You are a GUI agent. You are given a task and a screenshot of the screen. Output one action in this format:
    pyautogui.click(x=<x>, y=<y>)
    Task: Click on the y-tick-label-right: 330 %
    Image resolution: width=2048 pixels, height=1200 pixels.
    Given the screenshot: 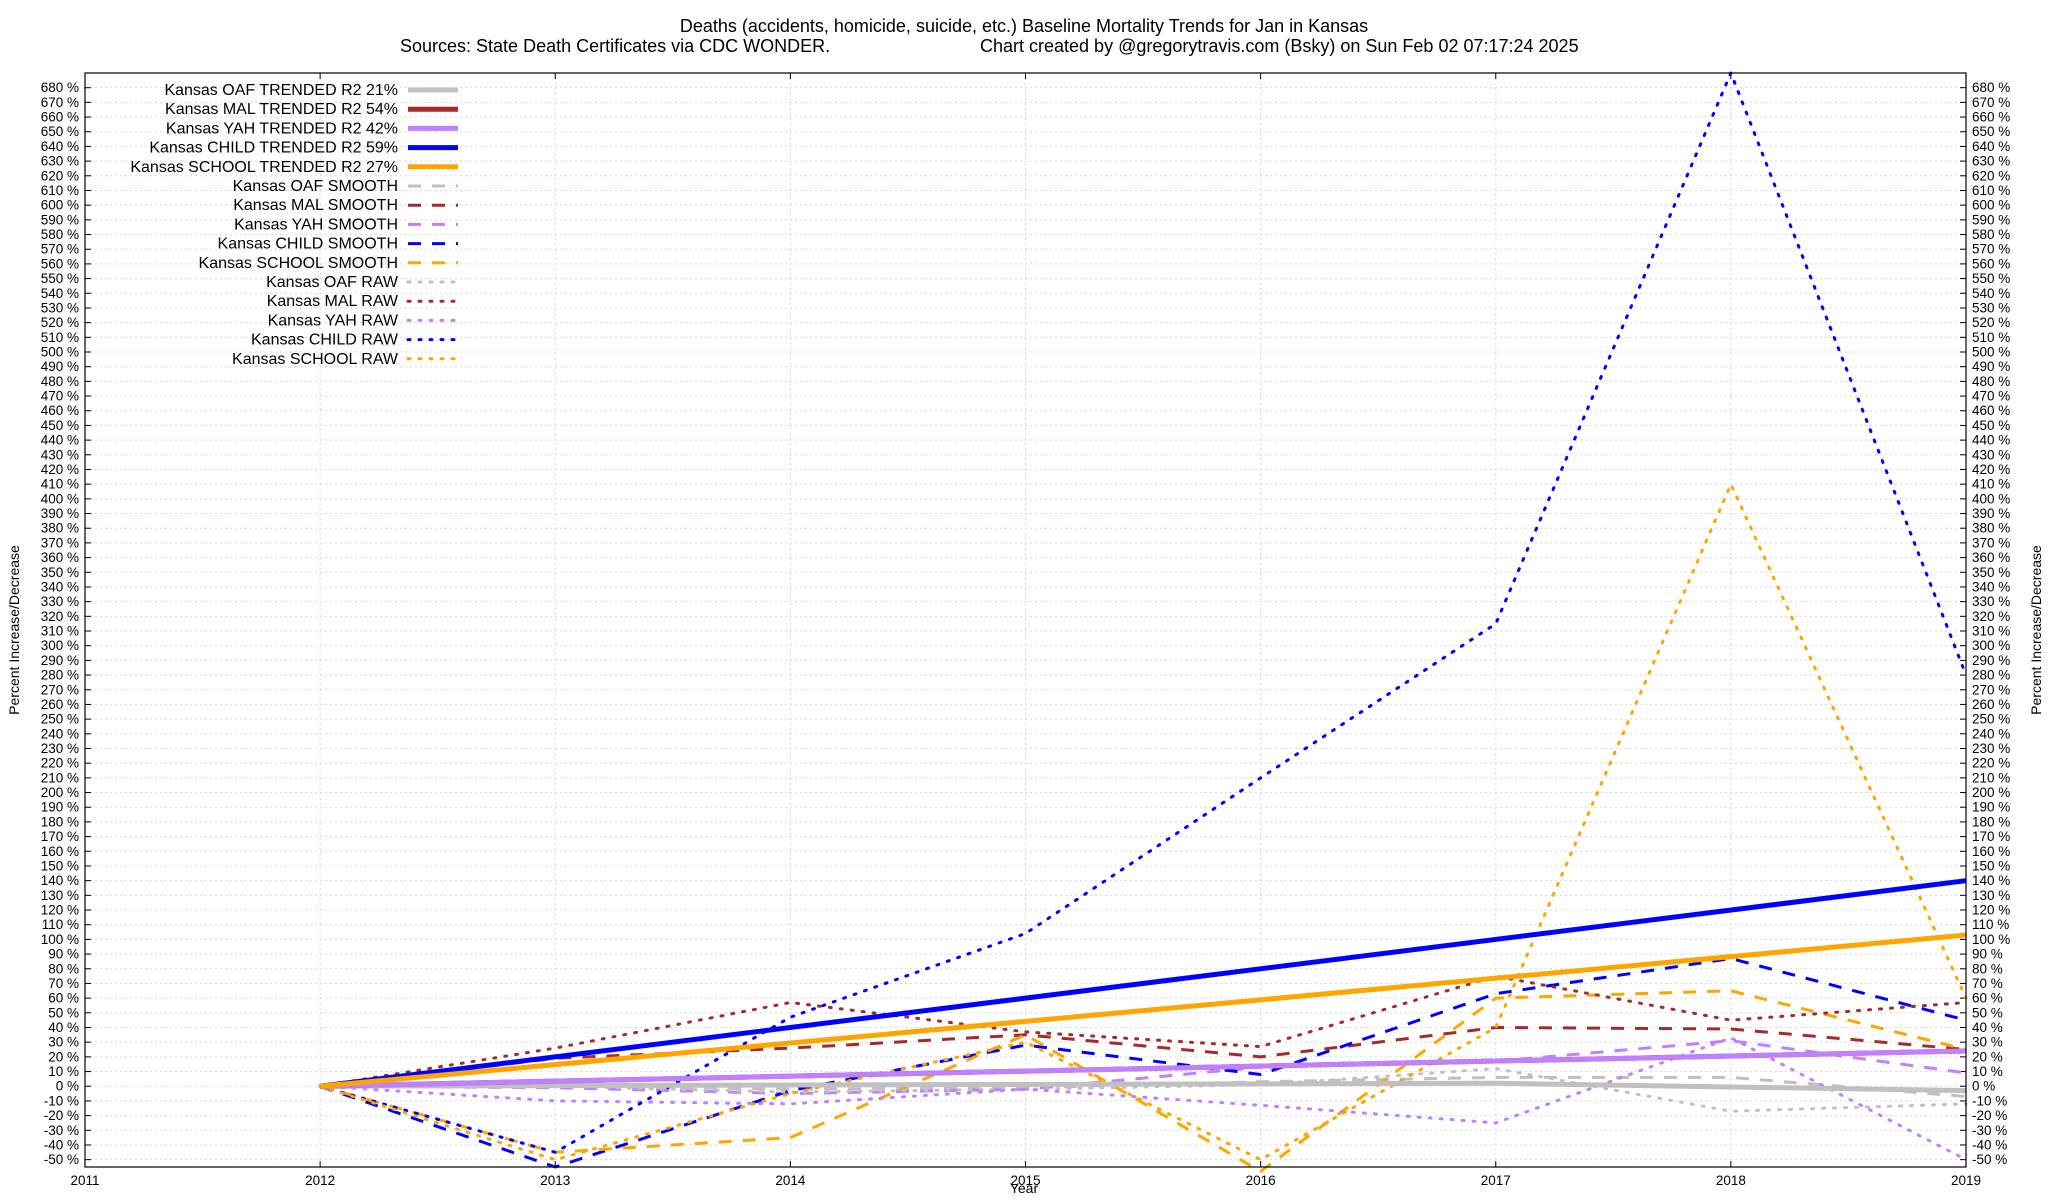 What is the action you would take?
    pyautogui.click(x=1991, y=601)
    